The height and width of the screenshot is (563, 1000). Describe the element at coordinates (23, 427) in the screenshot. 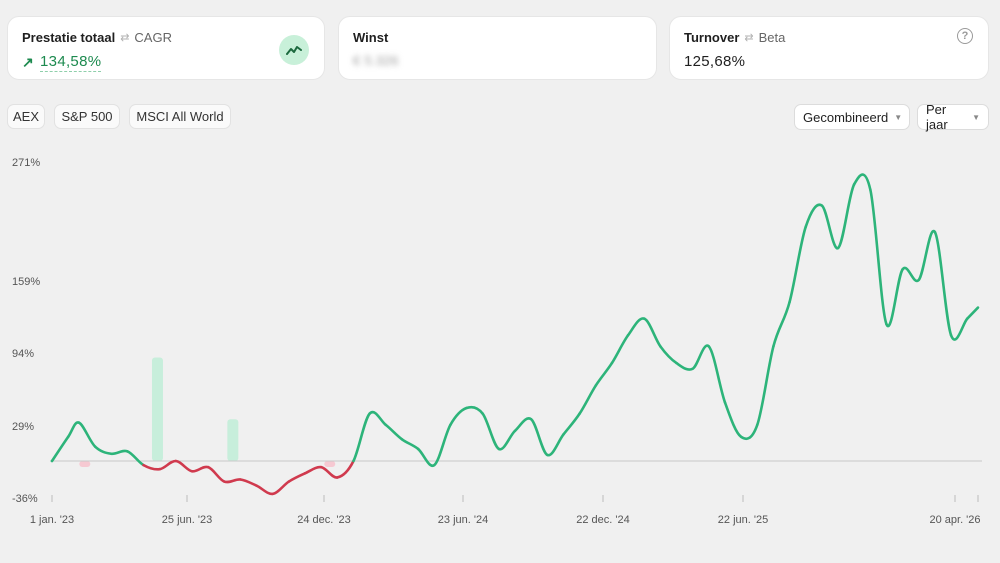

I see `y-tick-label: 29%` at that location.